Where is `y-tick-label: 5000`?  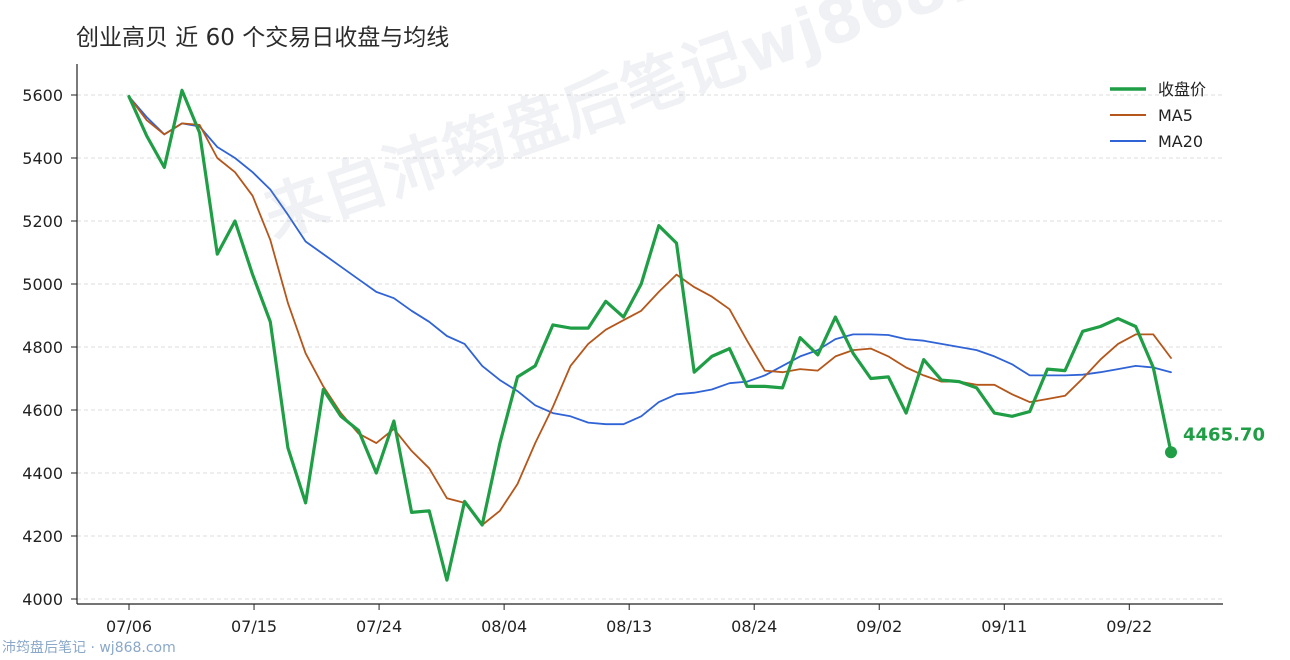
y-tick-label: 5000 is located at coordinates (42, 284).